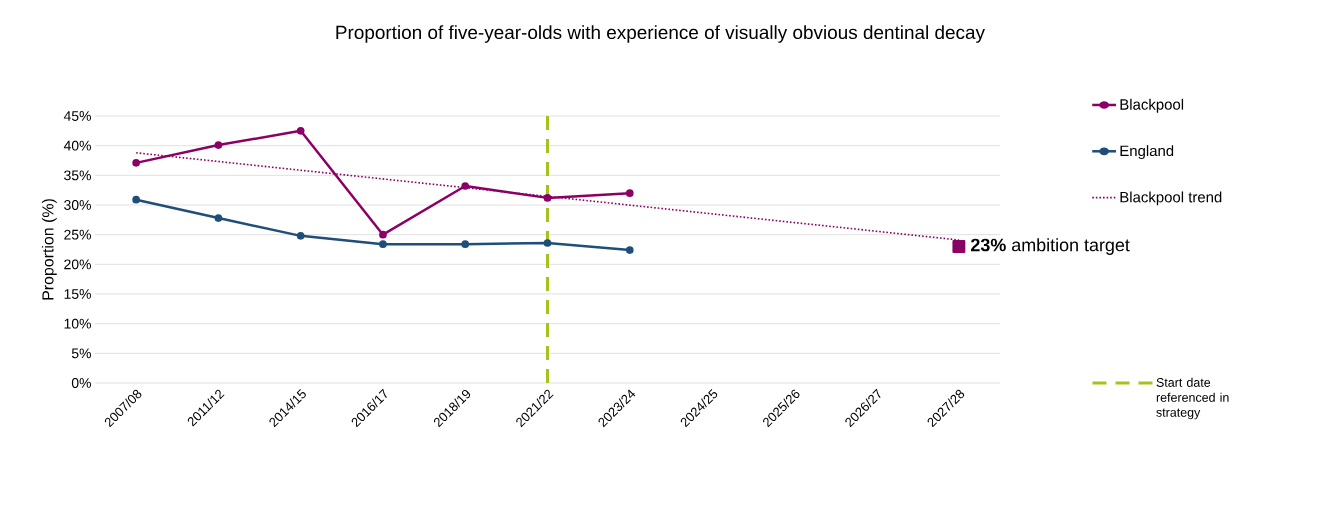 The height and width of the screenshot is (510, 1319). I want to click on y-tick-label: 5%, so click(81, 353).